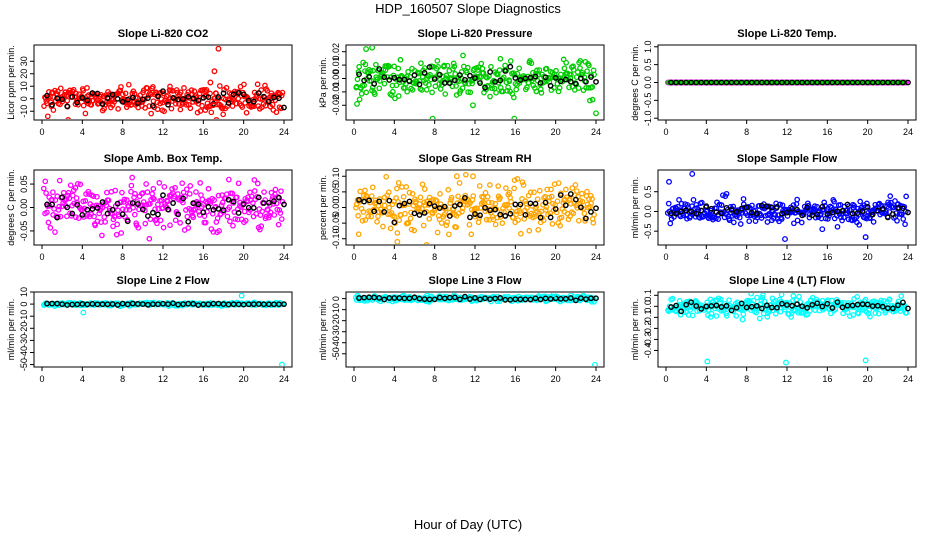  What do you see at coordinates (11, 82) in the screenshot?
I see `y-axis-label: Licor ppm per min.` at bounding box center [11, 82].